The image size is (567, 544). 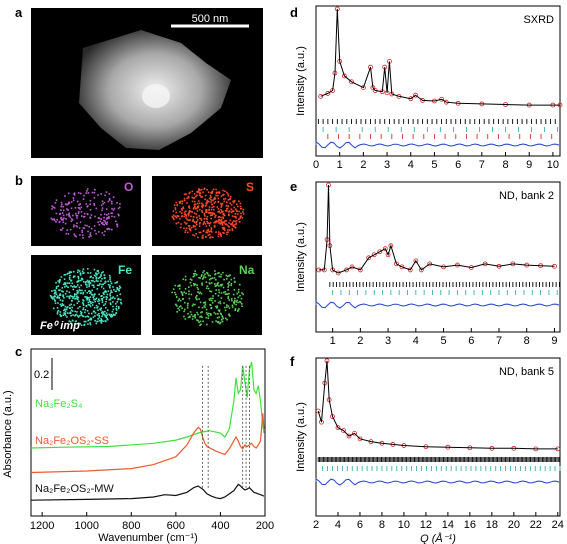 What do you see at coordinates (438, 538) in the screenshot?
I see `chart-f-xlabel: Q (Å⁻¹)` at bounding box center [438, 538].